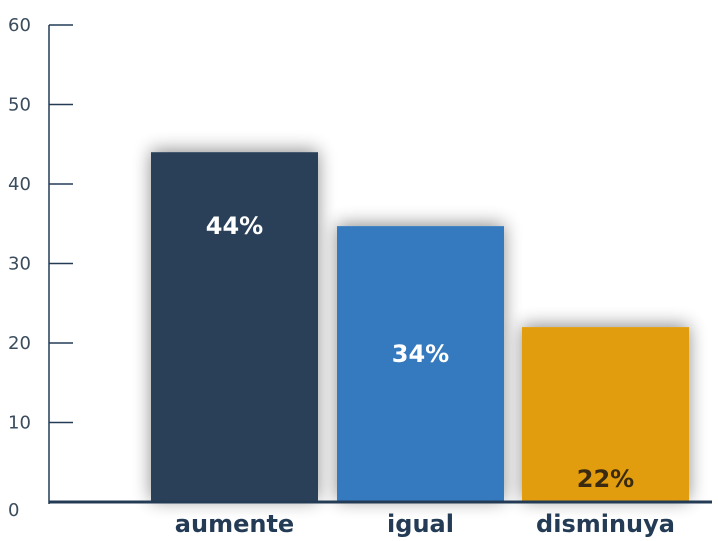 The image size is (718, 541). What do you see at coordinates (420, 354) in the screenshot?
I see `data-label-igual: 34%` at bounding box center [420, 354].